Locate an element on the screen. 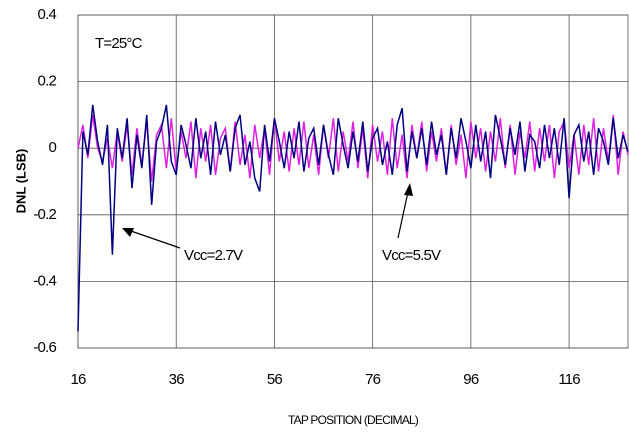 Image resolution: width=629 pixels, height=436 pixels. x-tick-label: 36 is located at coordinates (177, 379).